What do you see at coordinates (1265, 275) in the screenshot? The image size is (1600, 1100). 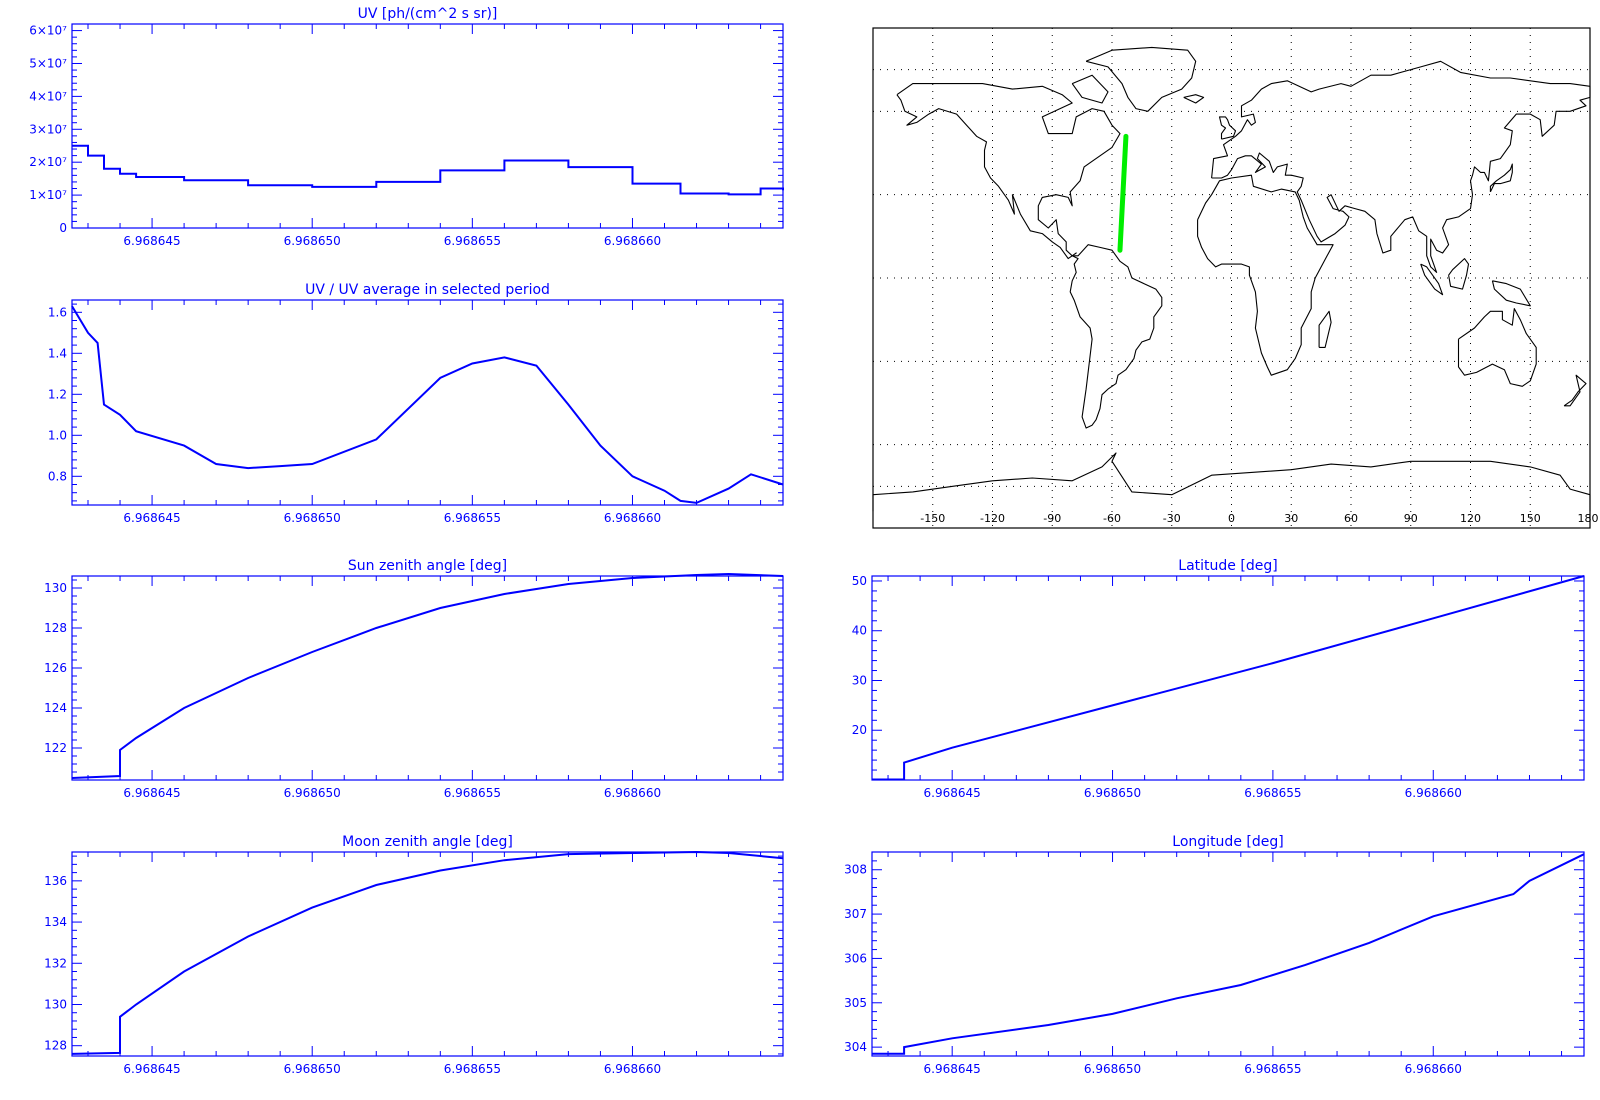 I see `coastline-africa` at bounding box center [1265, 275].